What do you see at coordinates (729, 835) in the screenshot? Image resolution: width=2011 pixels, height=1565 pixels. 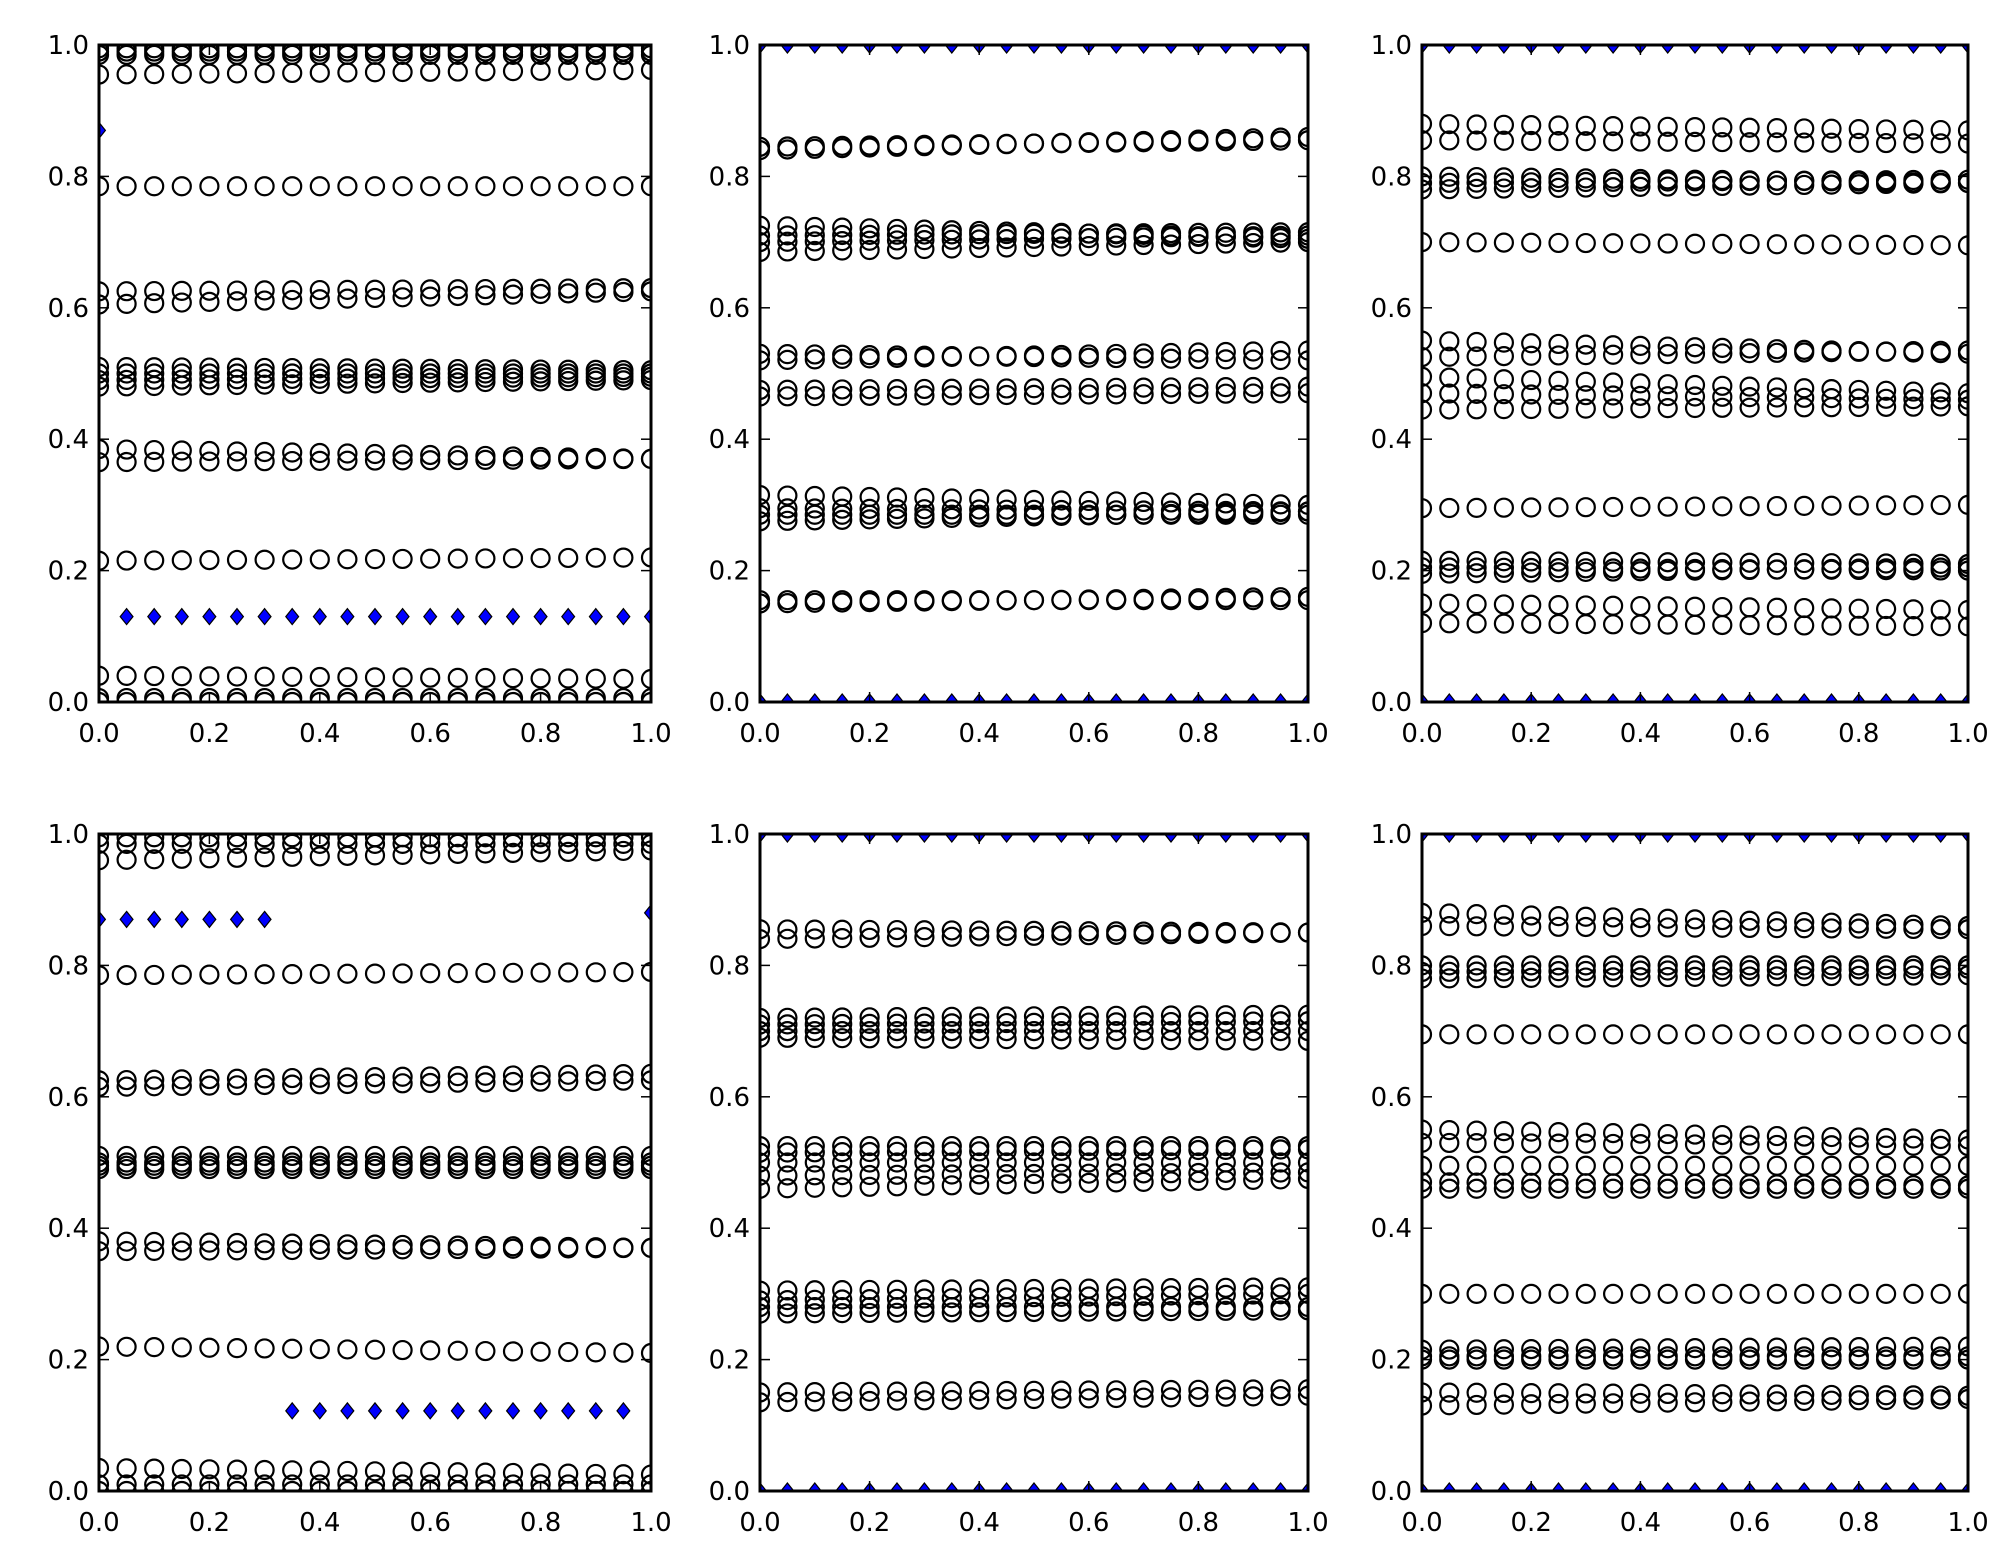 I see `y-tick-label: 1.0` at bounding box center [729, 835].